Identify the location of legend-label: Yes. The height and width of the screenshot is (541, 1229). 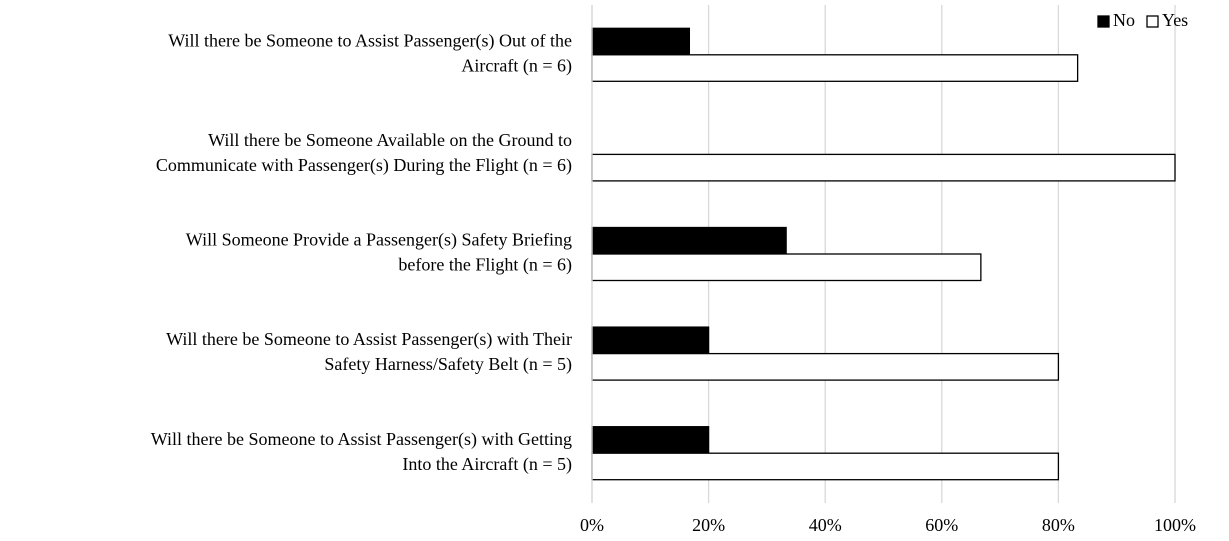
(1175, 20).